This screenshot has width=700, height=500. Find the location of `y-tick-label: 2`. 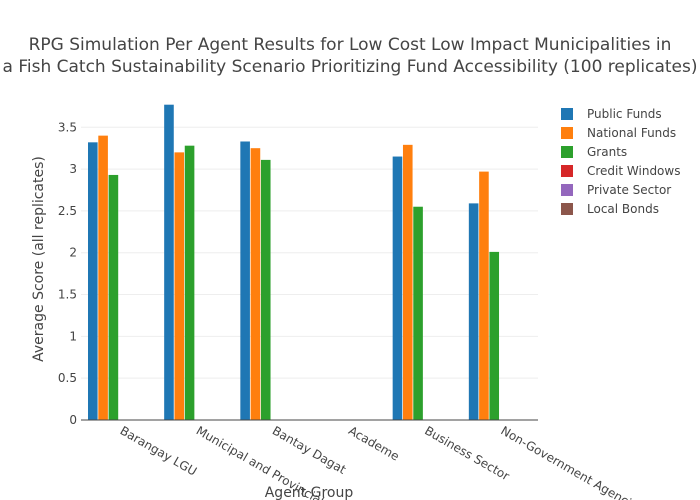

y-tick-label: 2 is located at coordinates (73, 253).